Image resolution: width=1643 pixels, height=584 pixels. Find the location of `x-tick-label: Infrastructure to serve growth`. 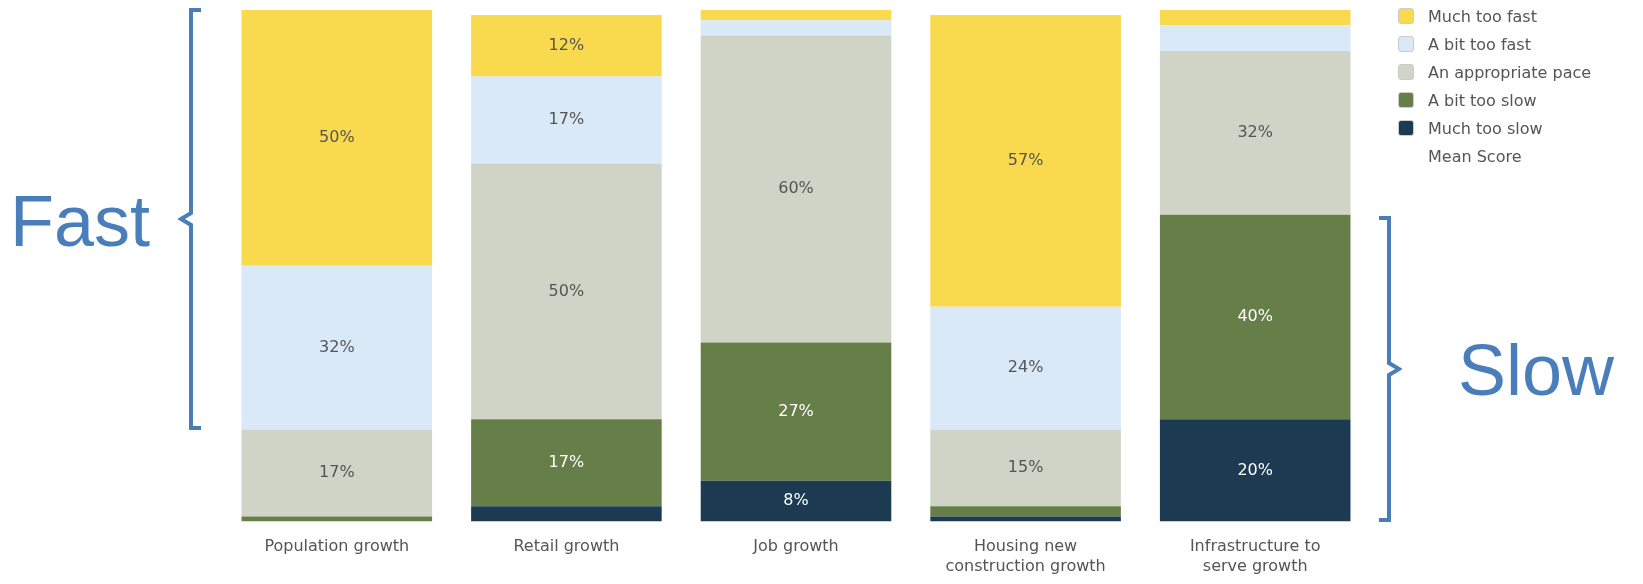

x-tick-label: Infrastructure to serve growth is located at coordinates (1255, 555).